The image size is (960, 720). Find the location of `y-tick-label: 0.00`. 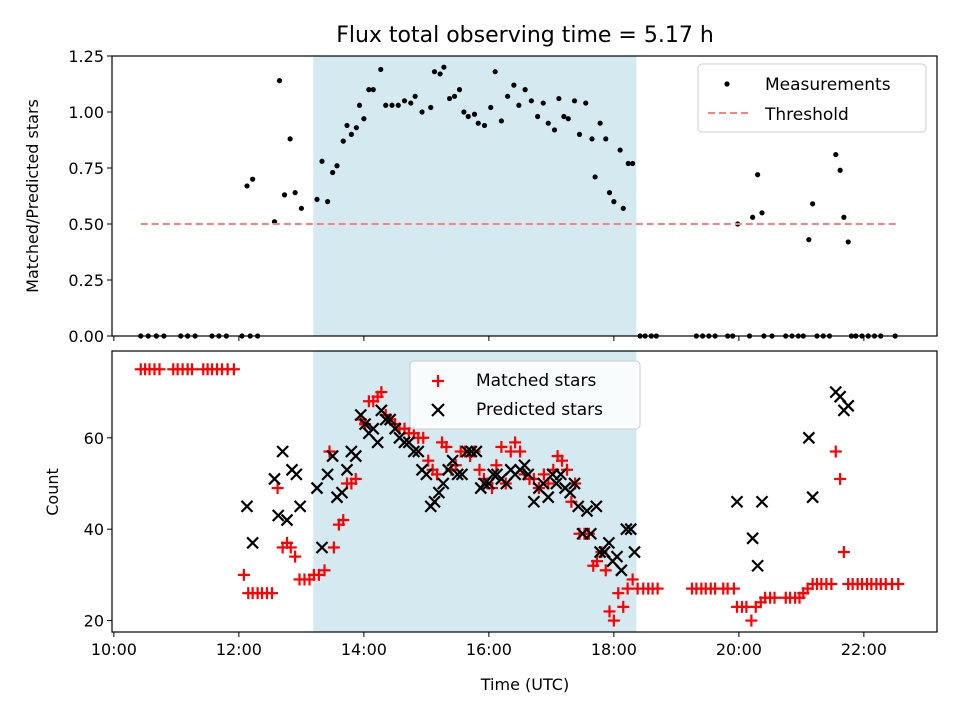

y-tick-label: 0.00 is located at coordinates (86, 336).